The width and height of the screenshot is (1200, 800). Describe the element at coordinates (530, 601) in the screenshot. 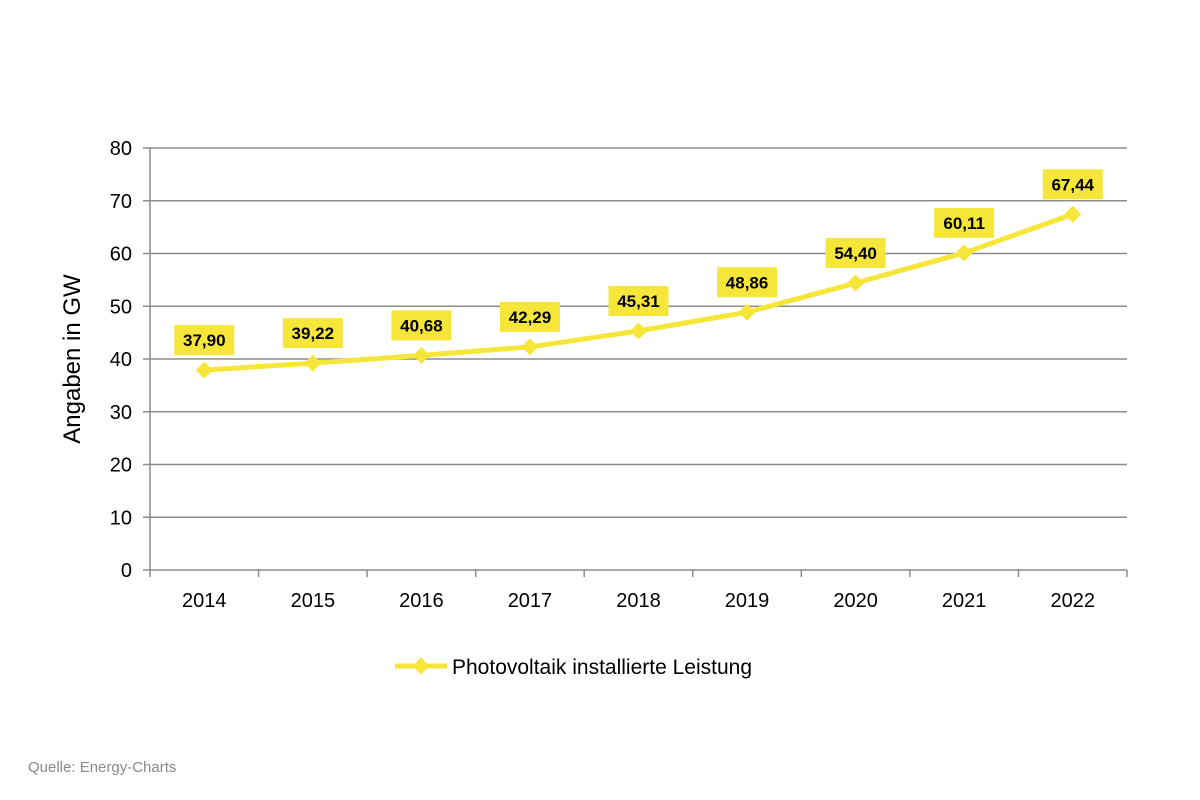

I see `x-tick-label: 2017` at that location.